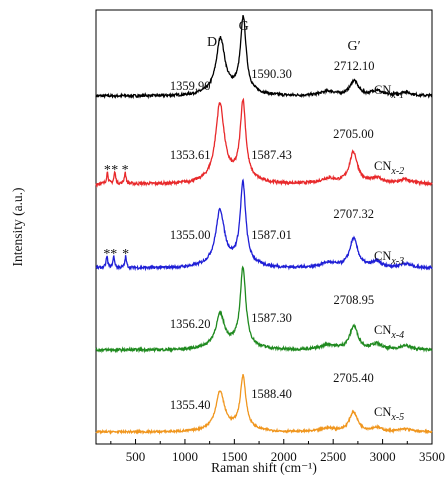  I want to click on series-label-sub: x-1, so click(397, 95).